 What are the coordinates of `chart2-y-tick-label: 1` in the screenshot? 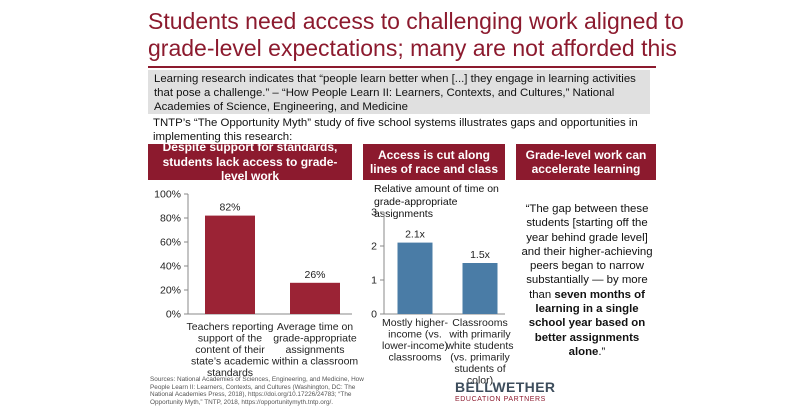 It's located at (374, 281).